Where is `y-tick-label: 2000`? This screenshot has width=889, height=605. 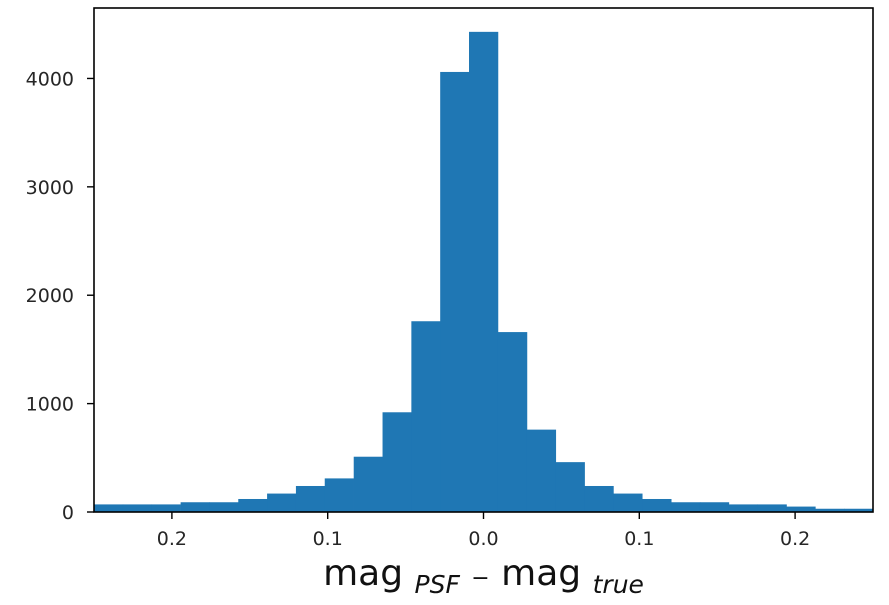 y-tick-label: 2000 is located at coordinates (50, 296).